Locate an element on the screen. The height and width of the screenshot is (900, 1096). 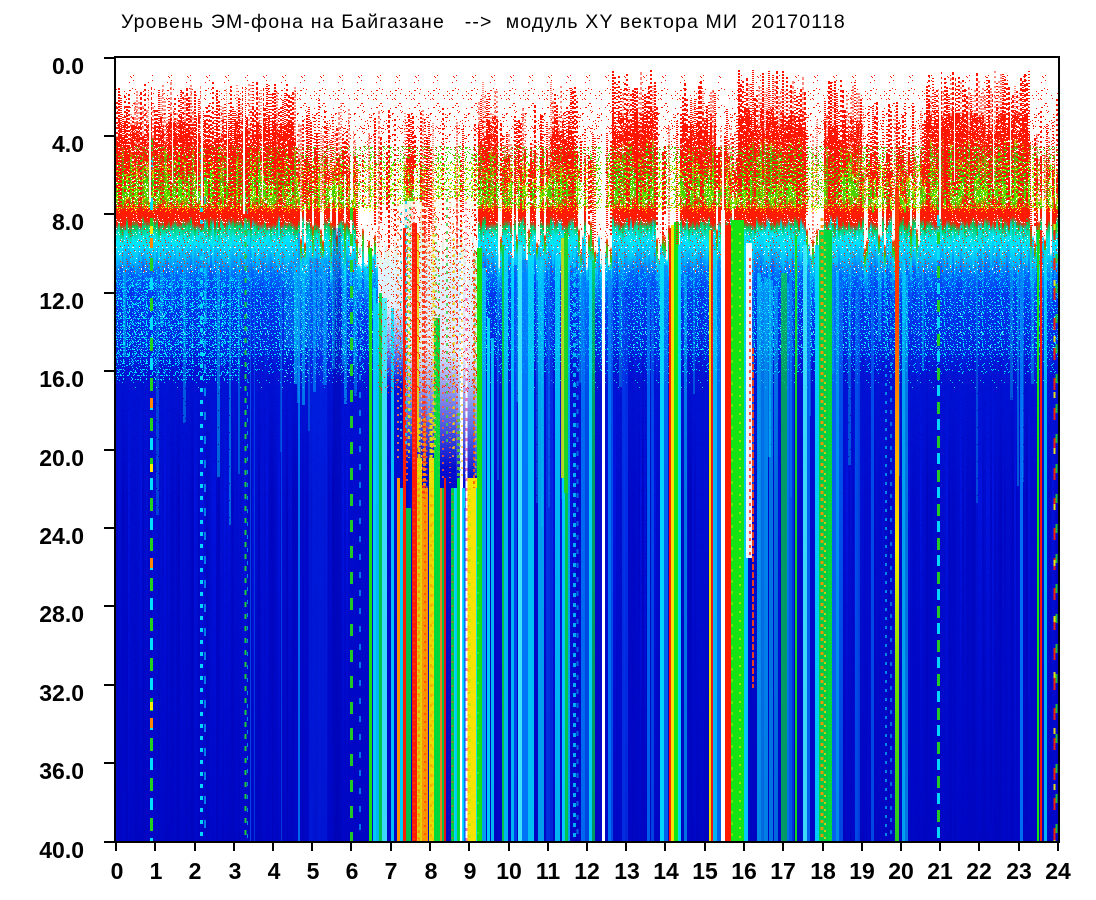
svg-text: 13 is located at coordinates (627, 871).